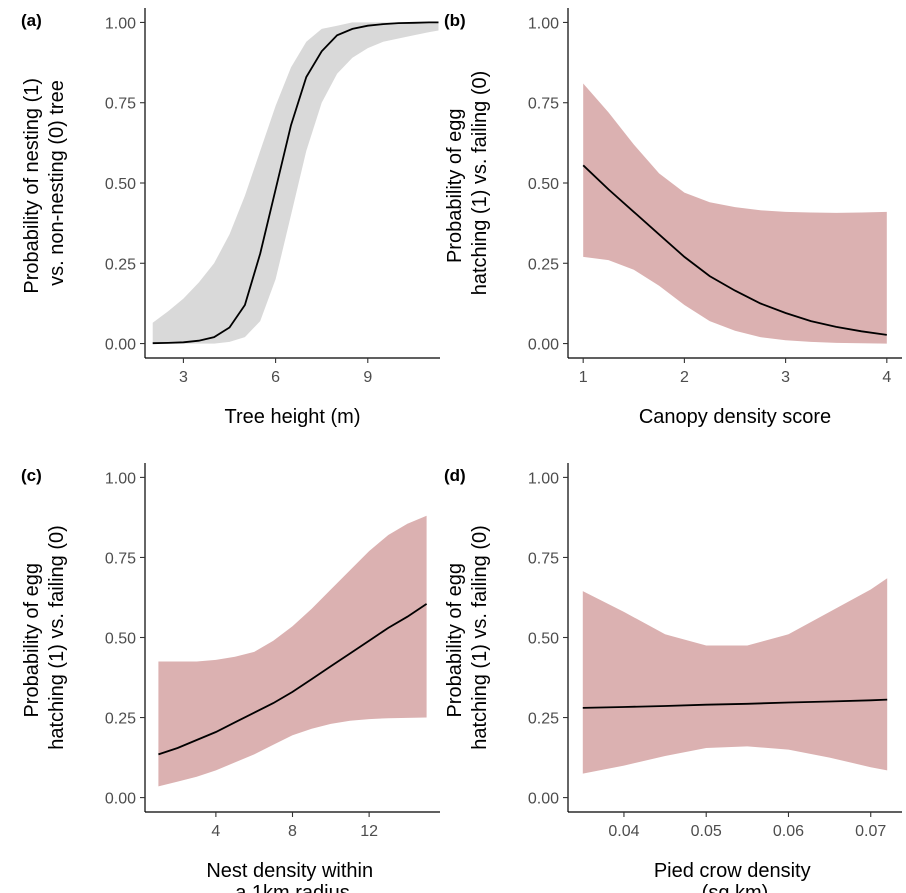 The height and width of the screenshot is (893, 906). What do you see at coordinates (455, 475) in the screenshot?
I see `panel-tag: (d)` at bounding box center [455, 475].